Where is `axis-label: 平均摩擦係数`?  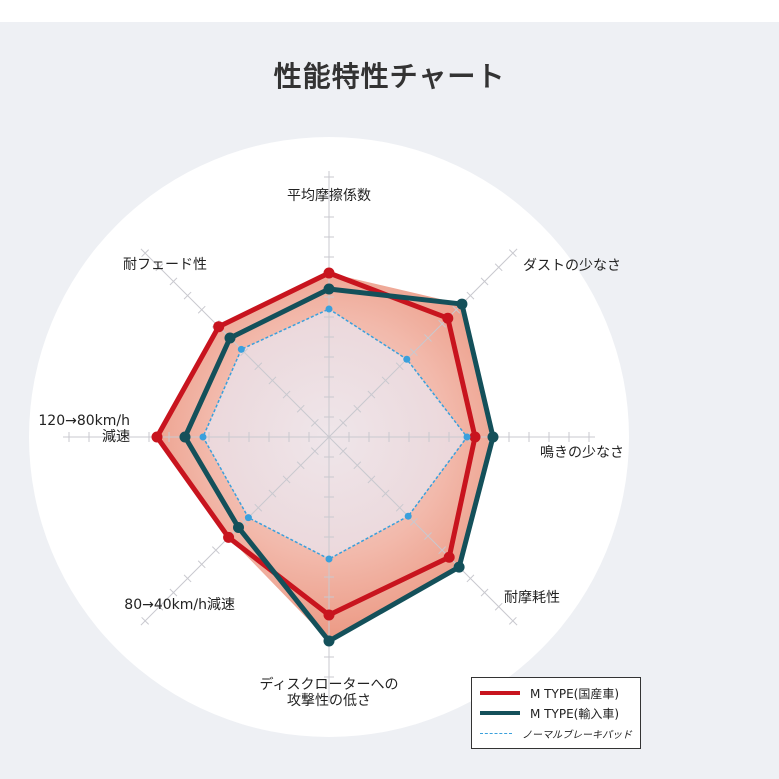 axis-label: 平均摩擦係数 is located at coordinates (329, 196).